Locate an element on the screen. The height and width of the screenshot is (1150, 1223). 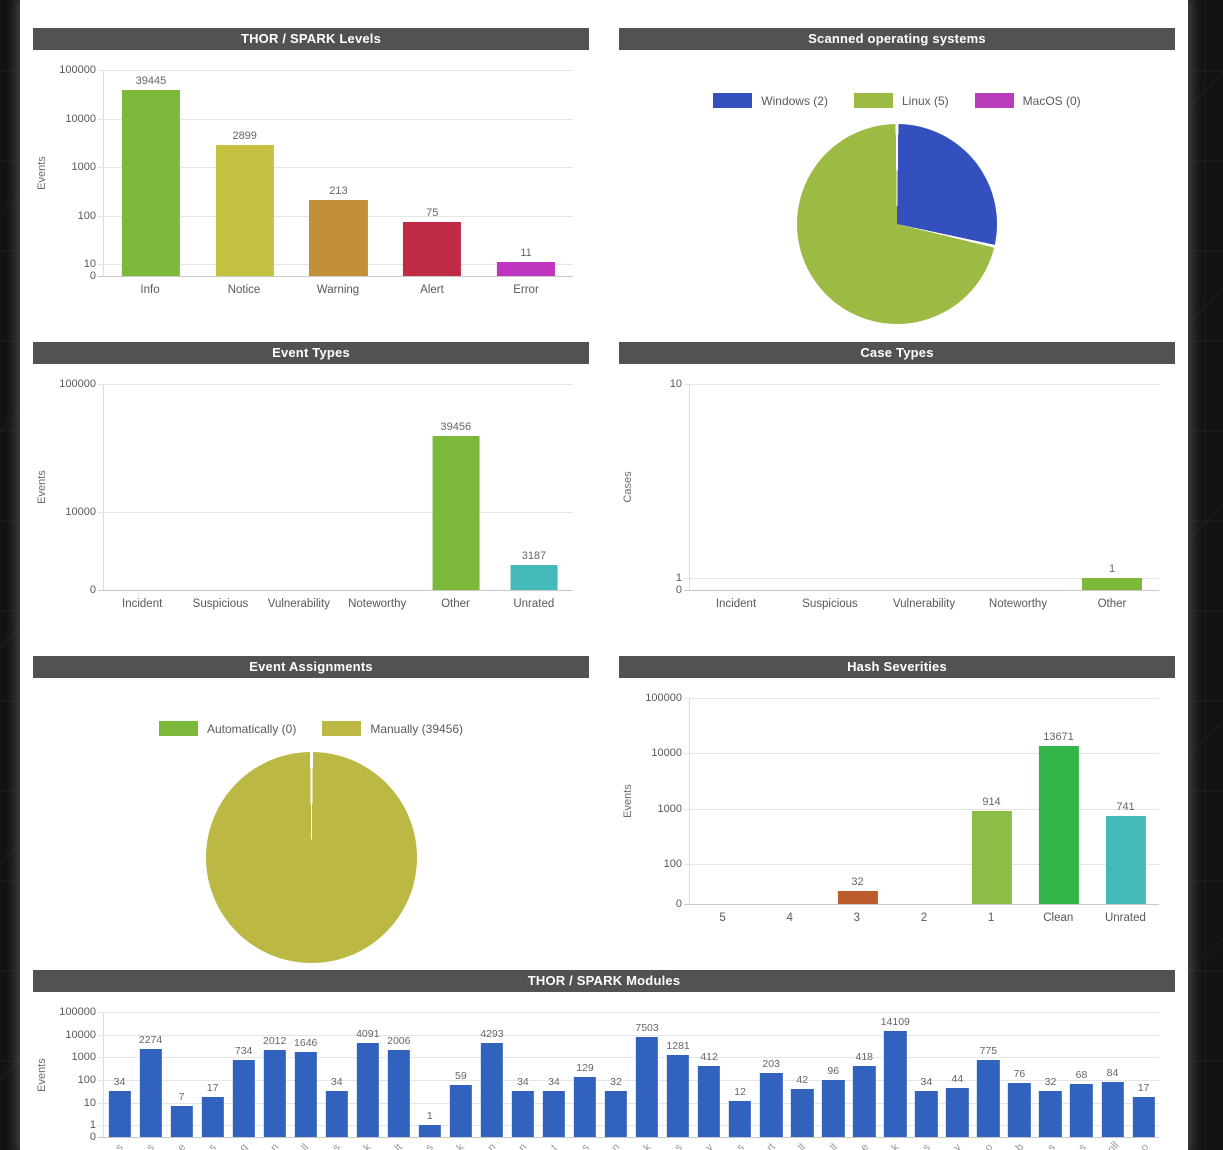
bar-slot is located at coordinates (925, 487).